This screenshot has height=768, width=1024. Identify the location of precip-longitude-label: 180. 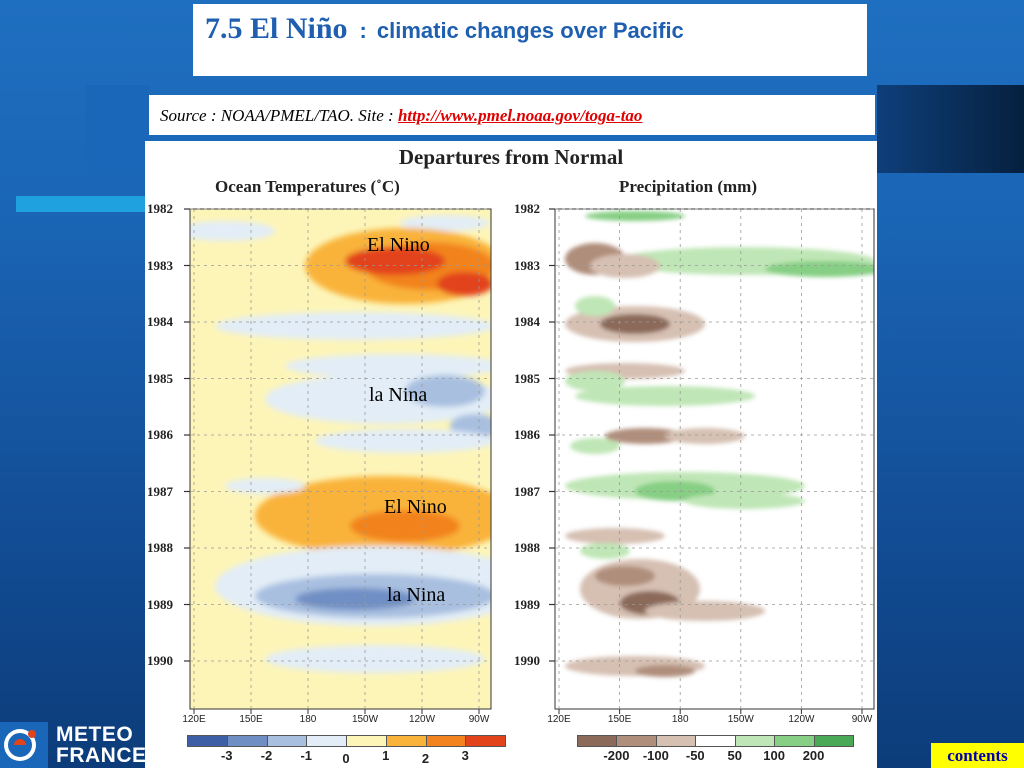
(680, 719).